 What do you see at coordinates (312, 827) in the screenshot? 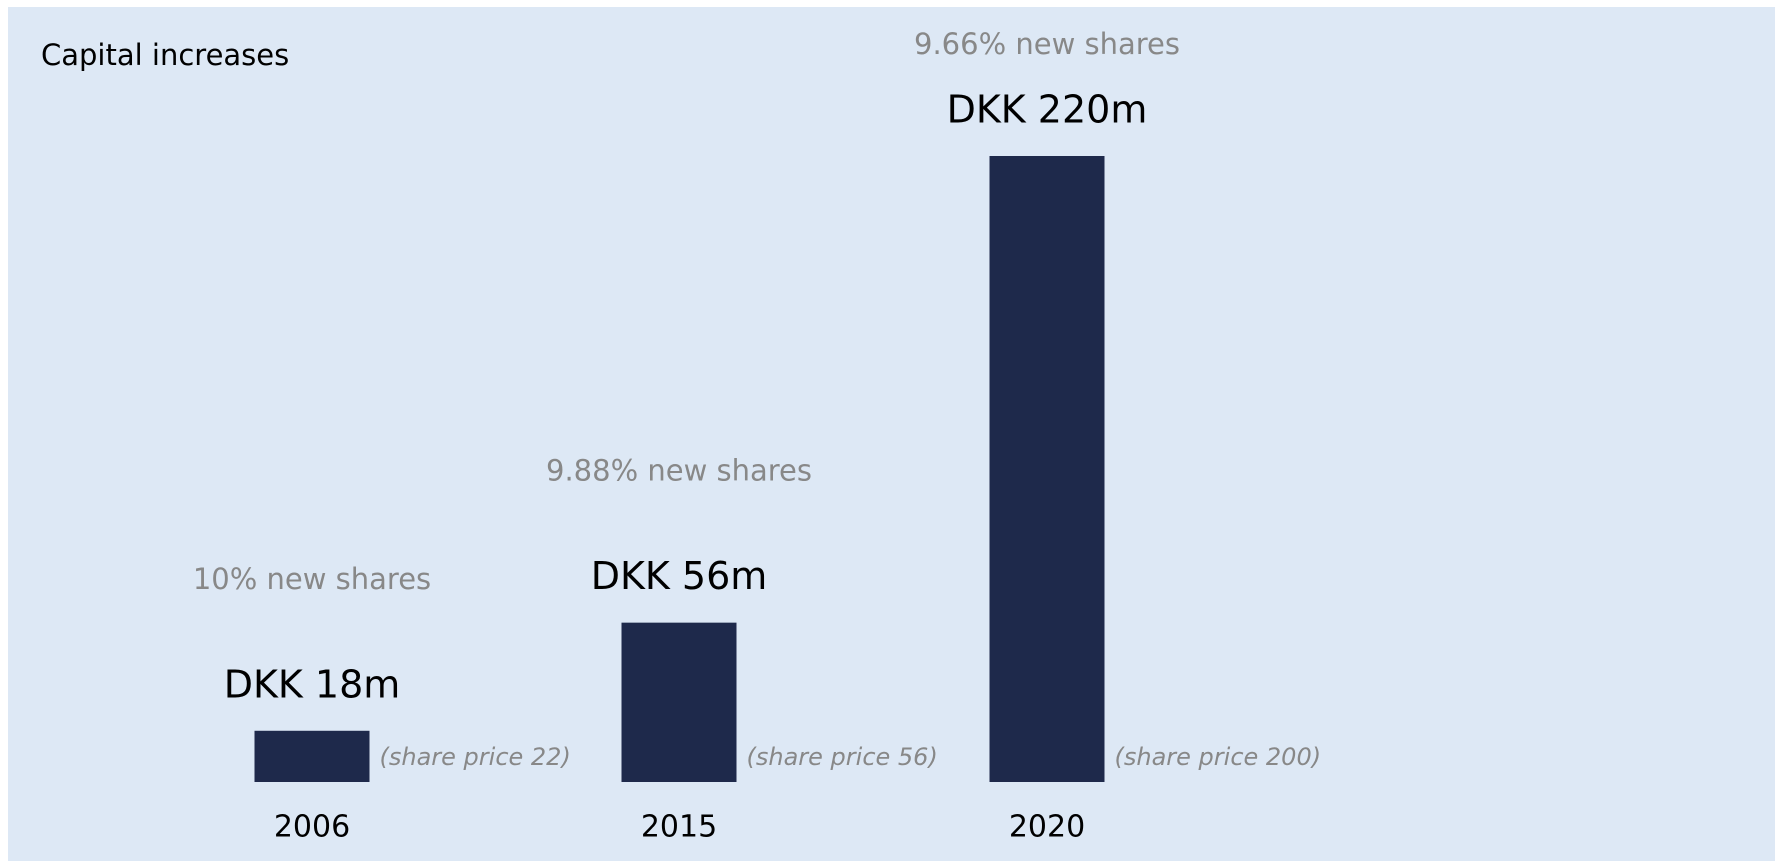
I see `x-tick-label: 2006` at bounding box center [312, 827].